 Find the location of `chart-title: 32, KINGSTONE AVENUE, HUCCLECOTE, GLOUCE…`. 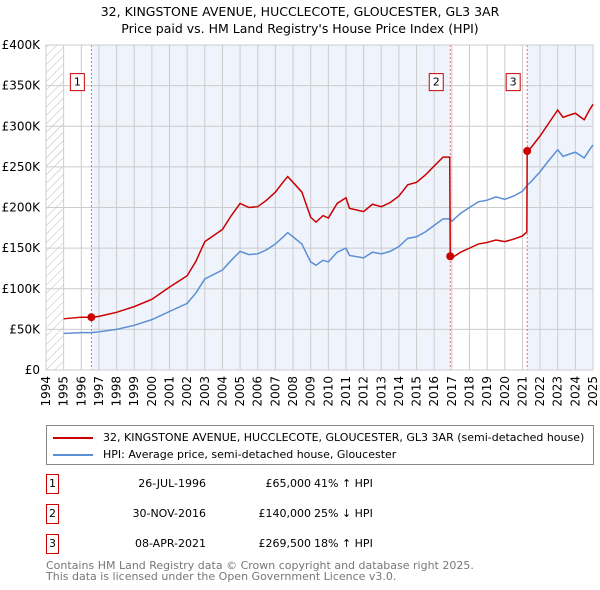

chart-title: 32, KINGSTONE AVENUE, HUCCLECOTE, GLOUCE… is located at coordinates (300, 11).